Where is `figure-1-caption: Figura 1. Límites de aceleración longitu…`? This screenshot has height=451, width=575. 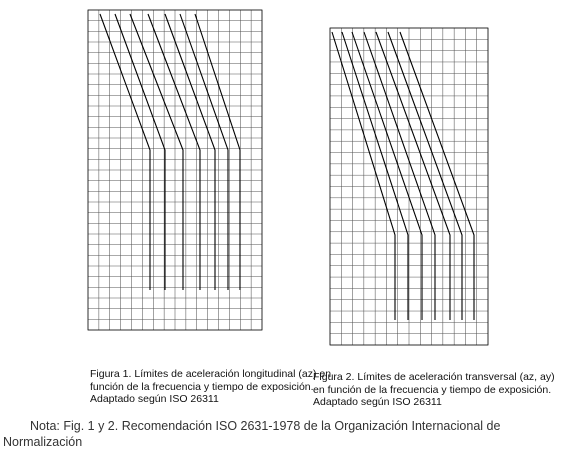
figure-1-caption: Figura 1. Límites de aceleración longitu… is located at coordinates (210, 387).